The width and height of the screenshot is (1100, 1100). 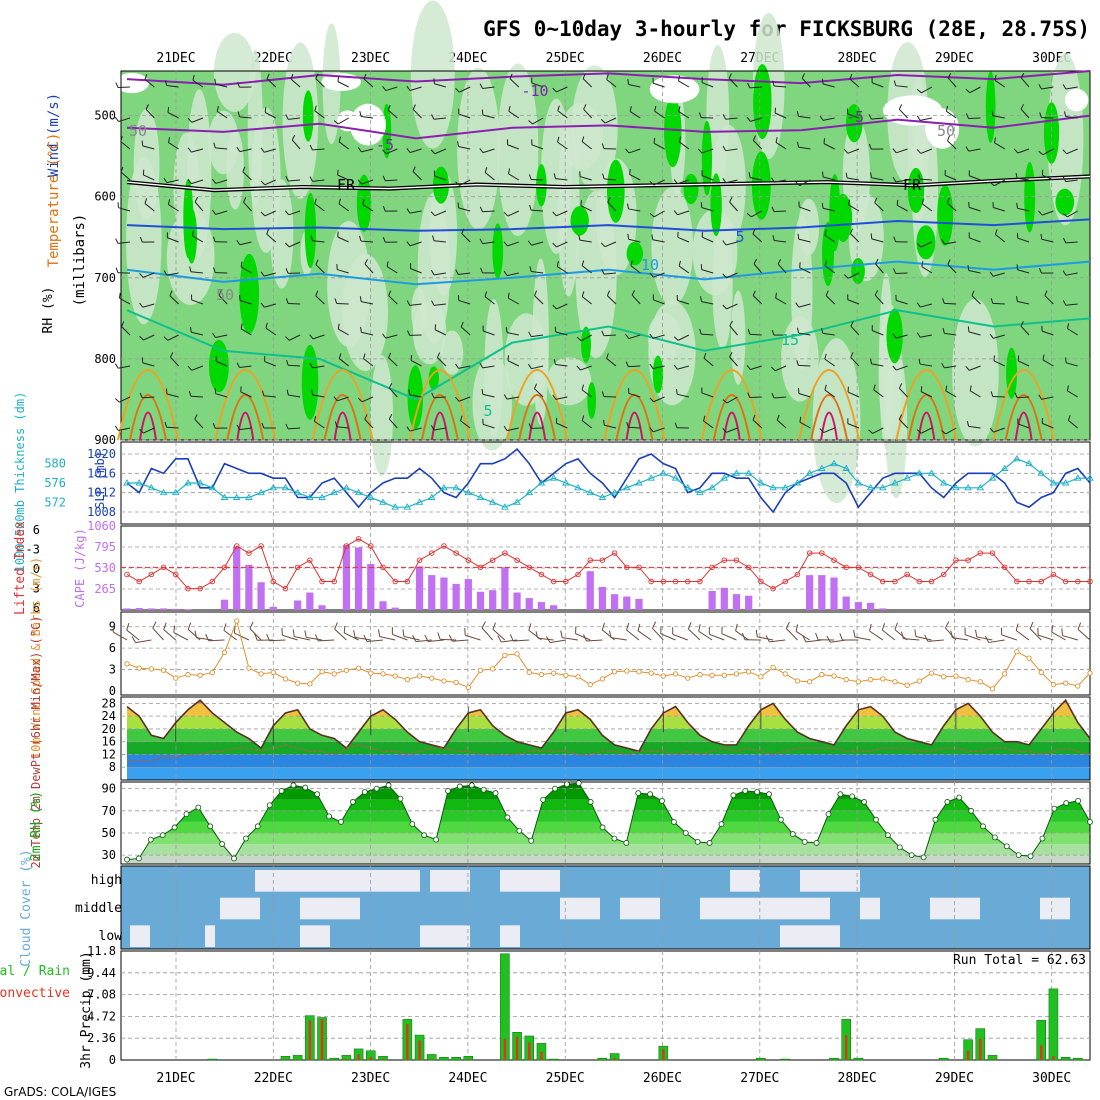 I want to click on y-tick-label: 795, so click(x=105, y=547).